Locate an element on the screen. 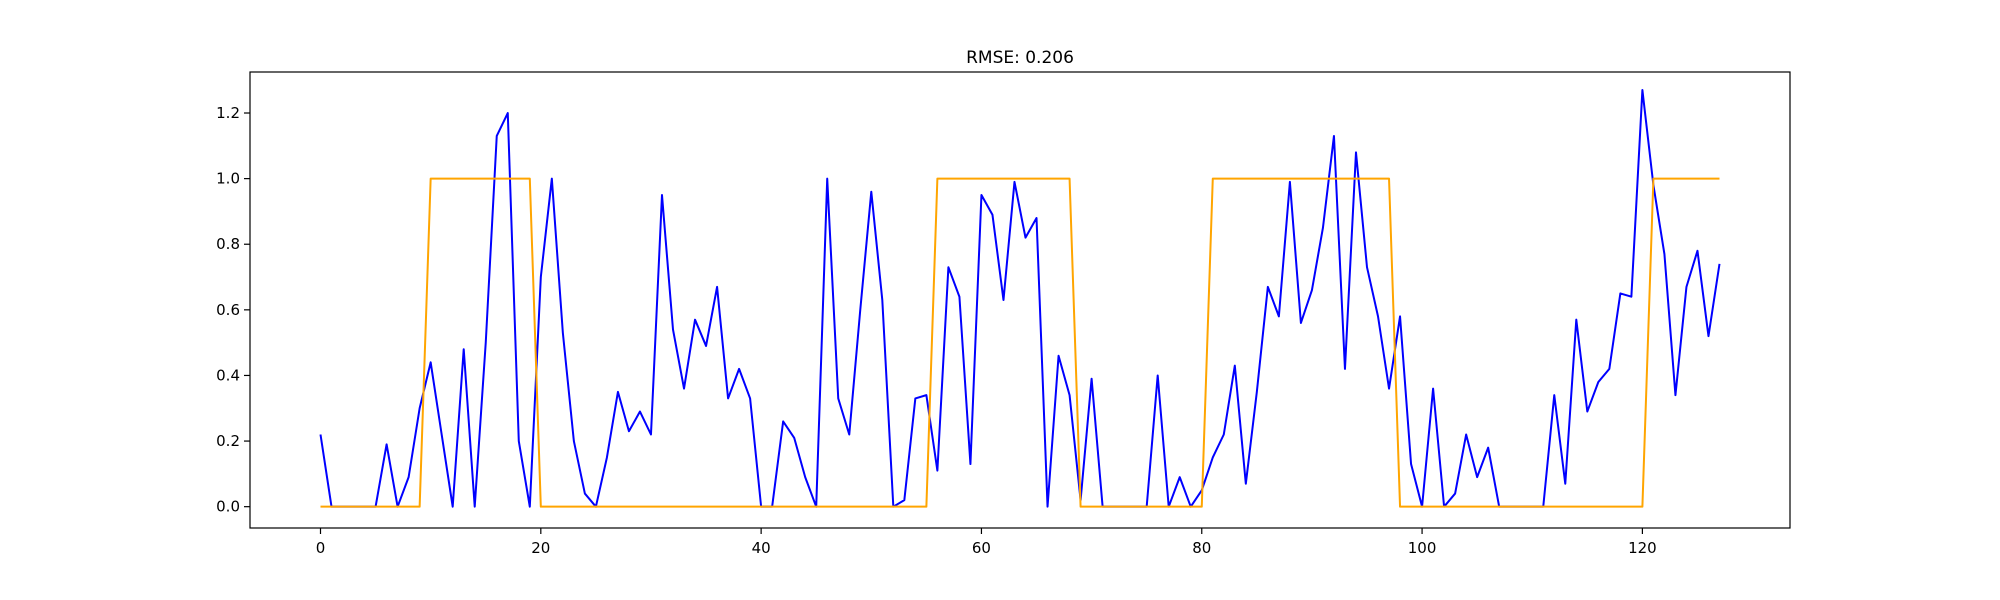  x-tick-label: 40 is located at coordinates (761, 548).